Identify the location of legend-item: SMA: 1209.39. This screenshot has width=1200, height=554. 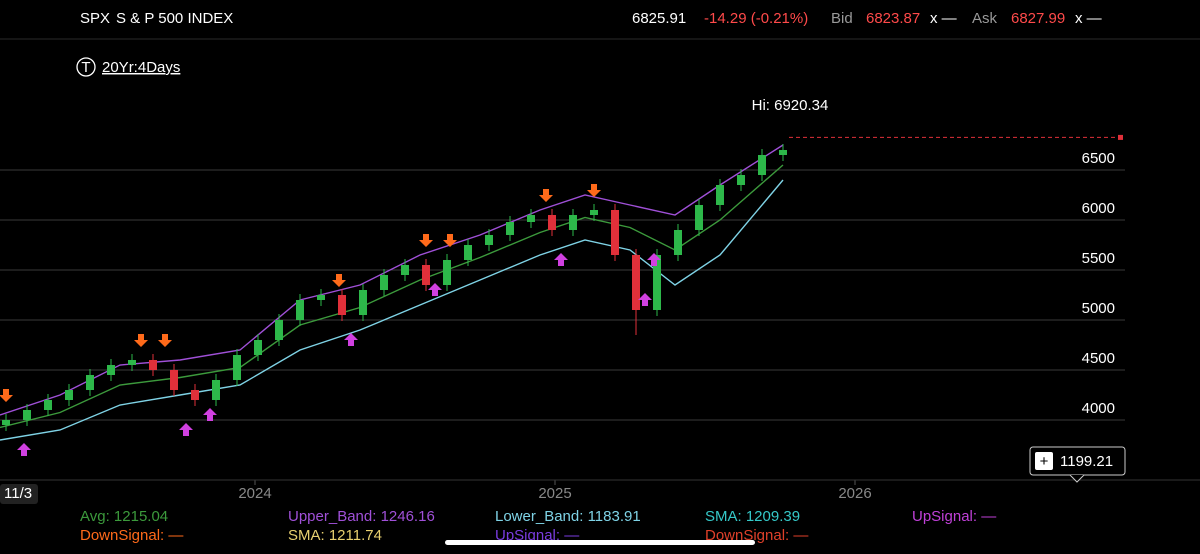
(752, 516).